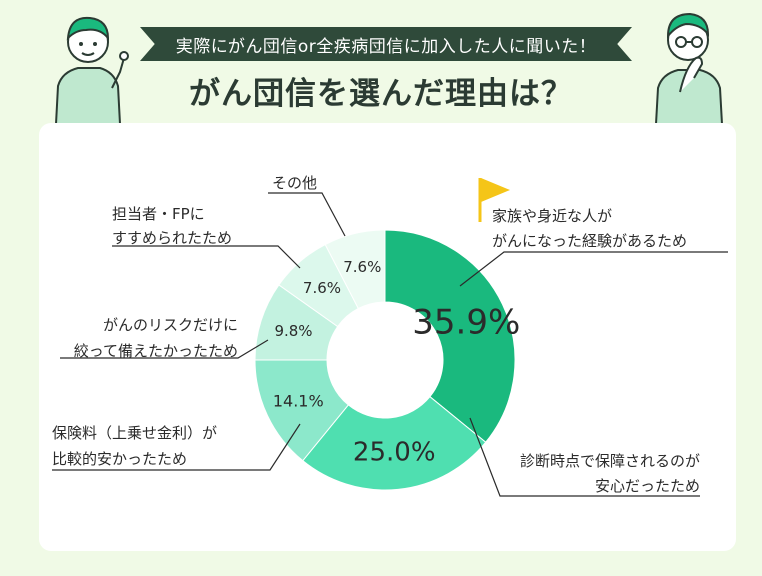 This screenshot has width=762, height=576. What do you see at coordinates (647, 486) in the screenshot?
I see `slice-category-label: 安心だったため` at bounding box center [647, 486].